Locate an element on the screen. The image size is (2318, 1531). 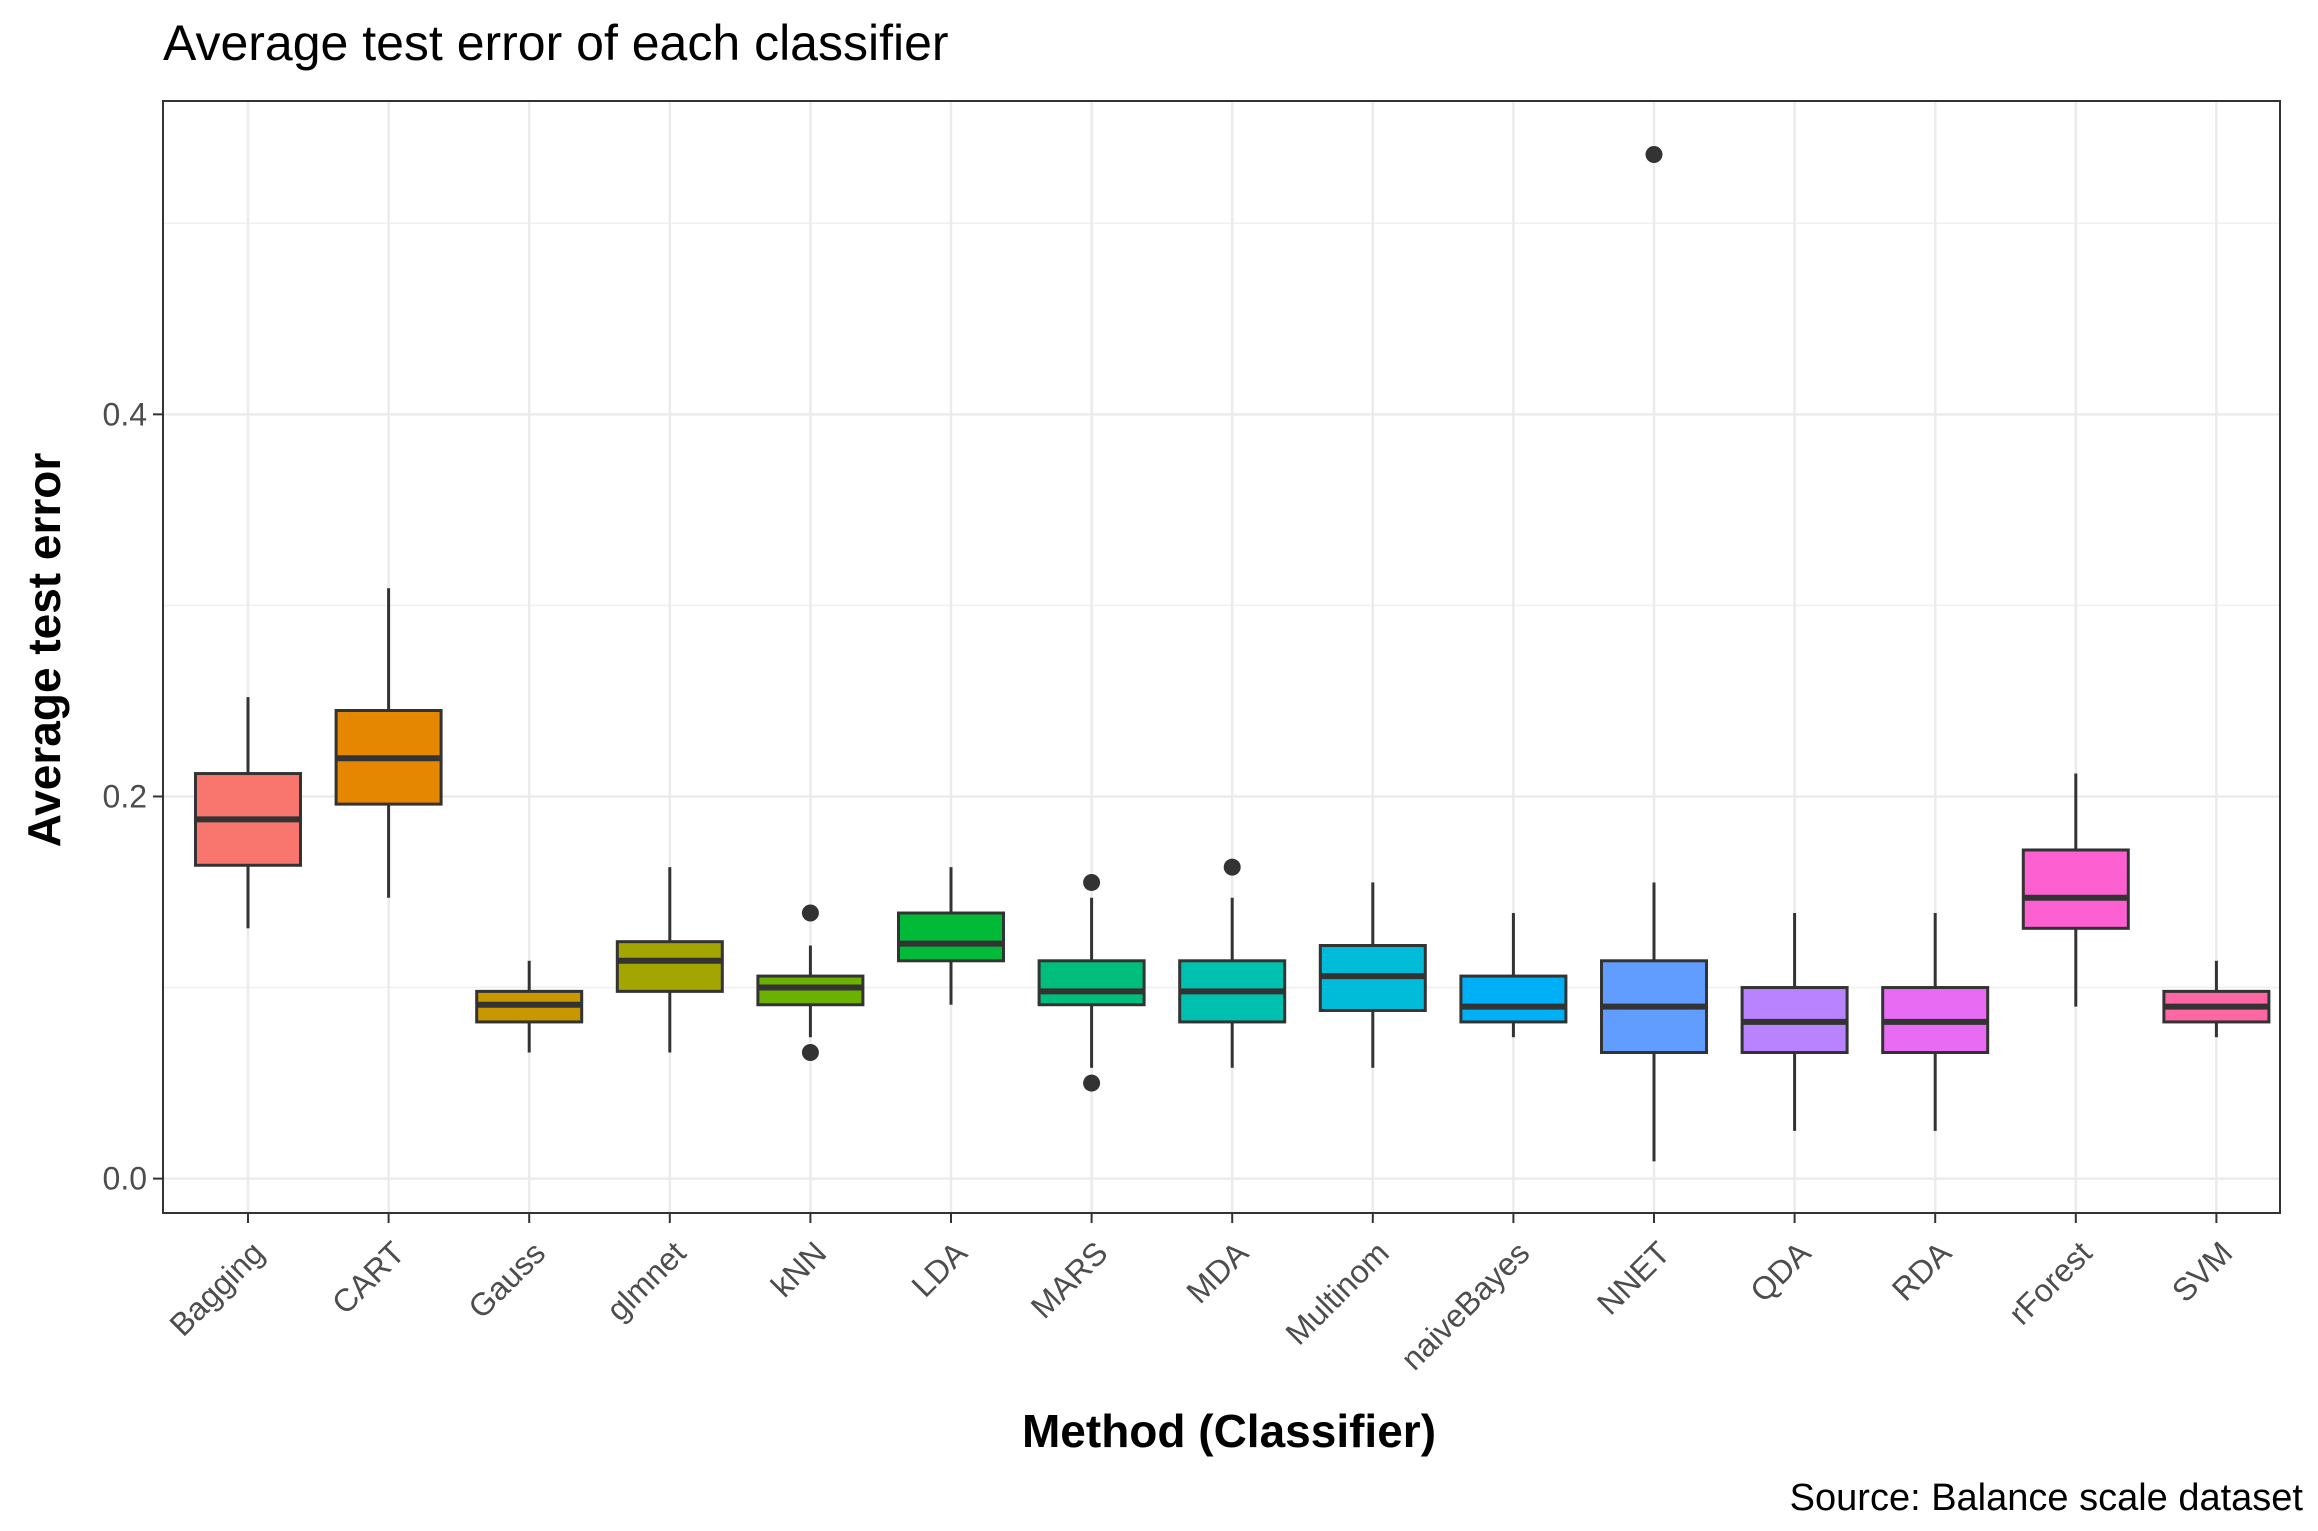
y-axis-title: Average test error is located at coordinates (44, 650).